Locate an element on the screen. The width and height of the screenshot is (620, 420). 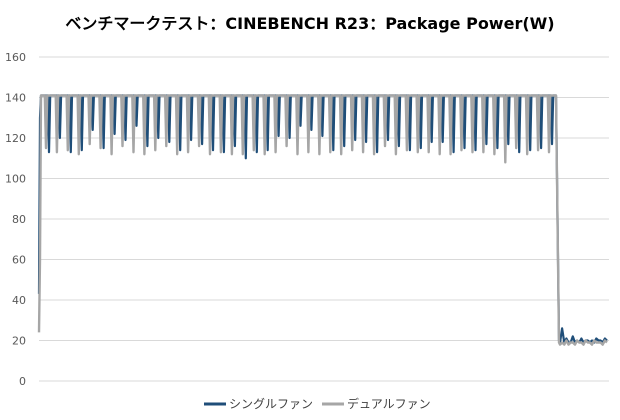
chart-title: ベンチマークテスト：CINEBENCH R23：Package Power(W) is located at coordinates (309, 23).